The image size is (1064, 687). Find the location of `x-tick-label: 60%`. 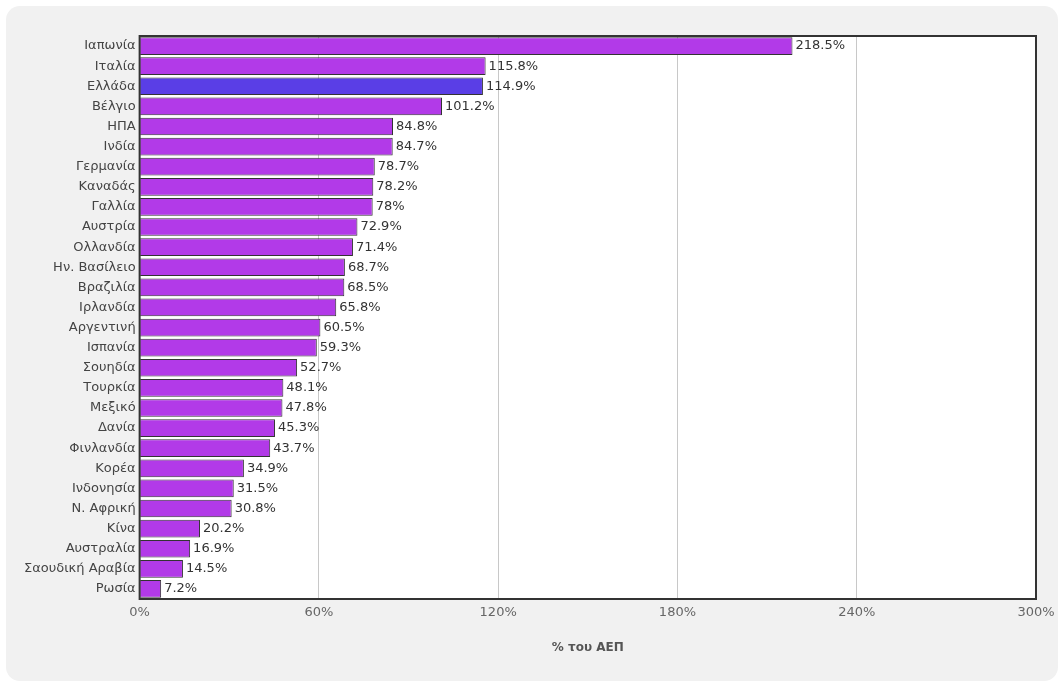

x-tick-label: 60% is located at coordinates (319, 612).